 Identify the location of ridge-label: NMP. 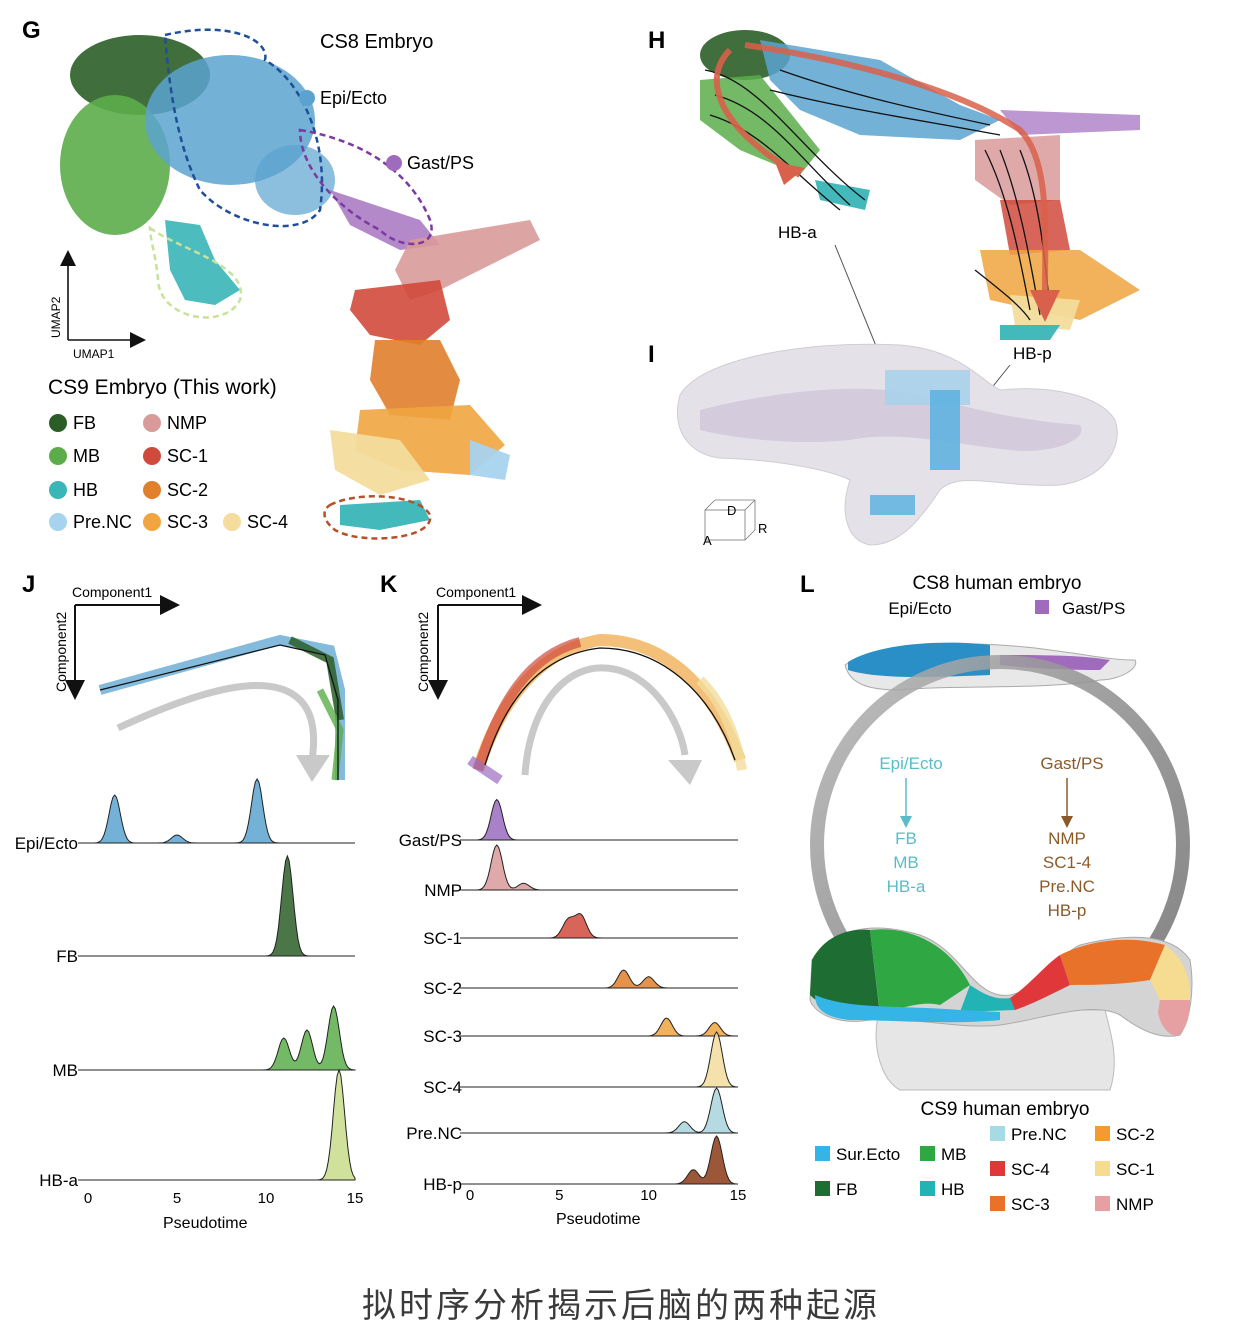
(443, 890).